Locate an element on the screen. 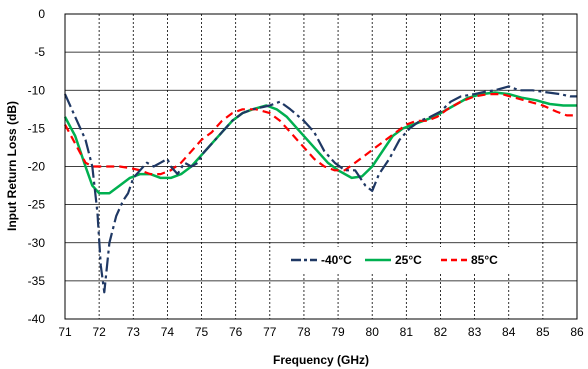 The height and width of the screenshot is (369, 588). y-tick-label: -30 is located at coordinates (37, 243).